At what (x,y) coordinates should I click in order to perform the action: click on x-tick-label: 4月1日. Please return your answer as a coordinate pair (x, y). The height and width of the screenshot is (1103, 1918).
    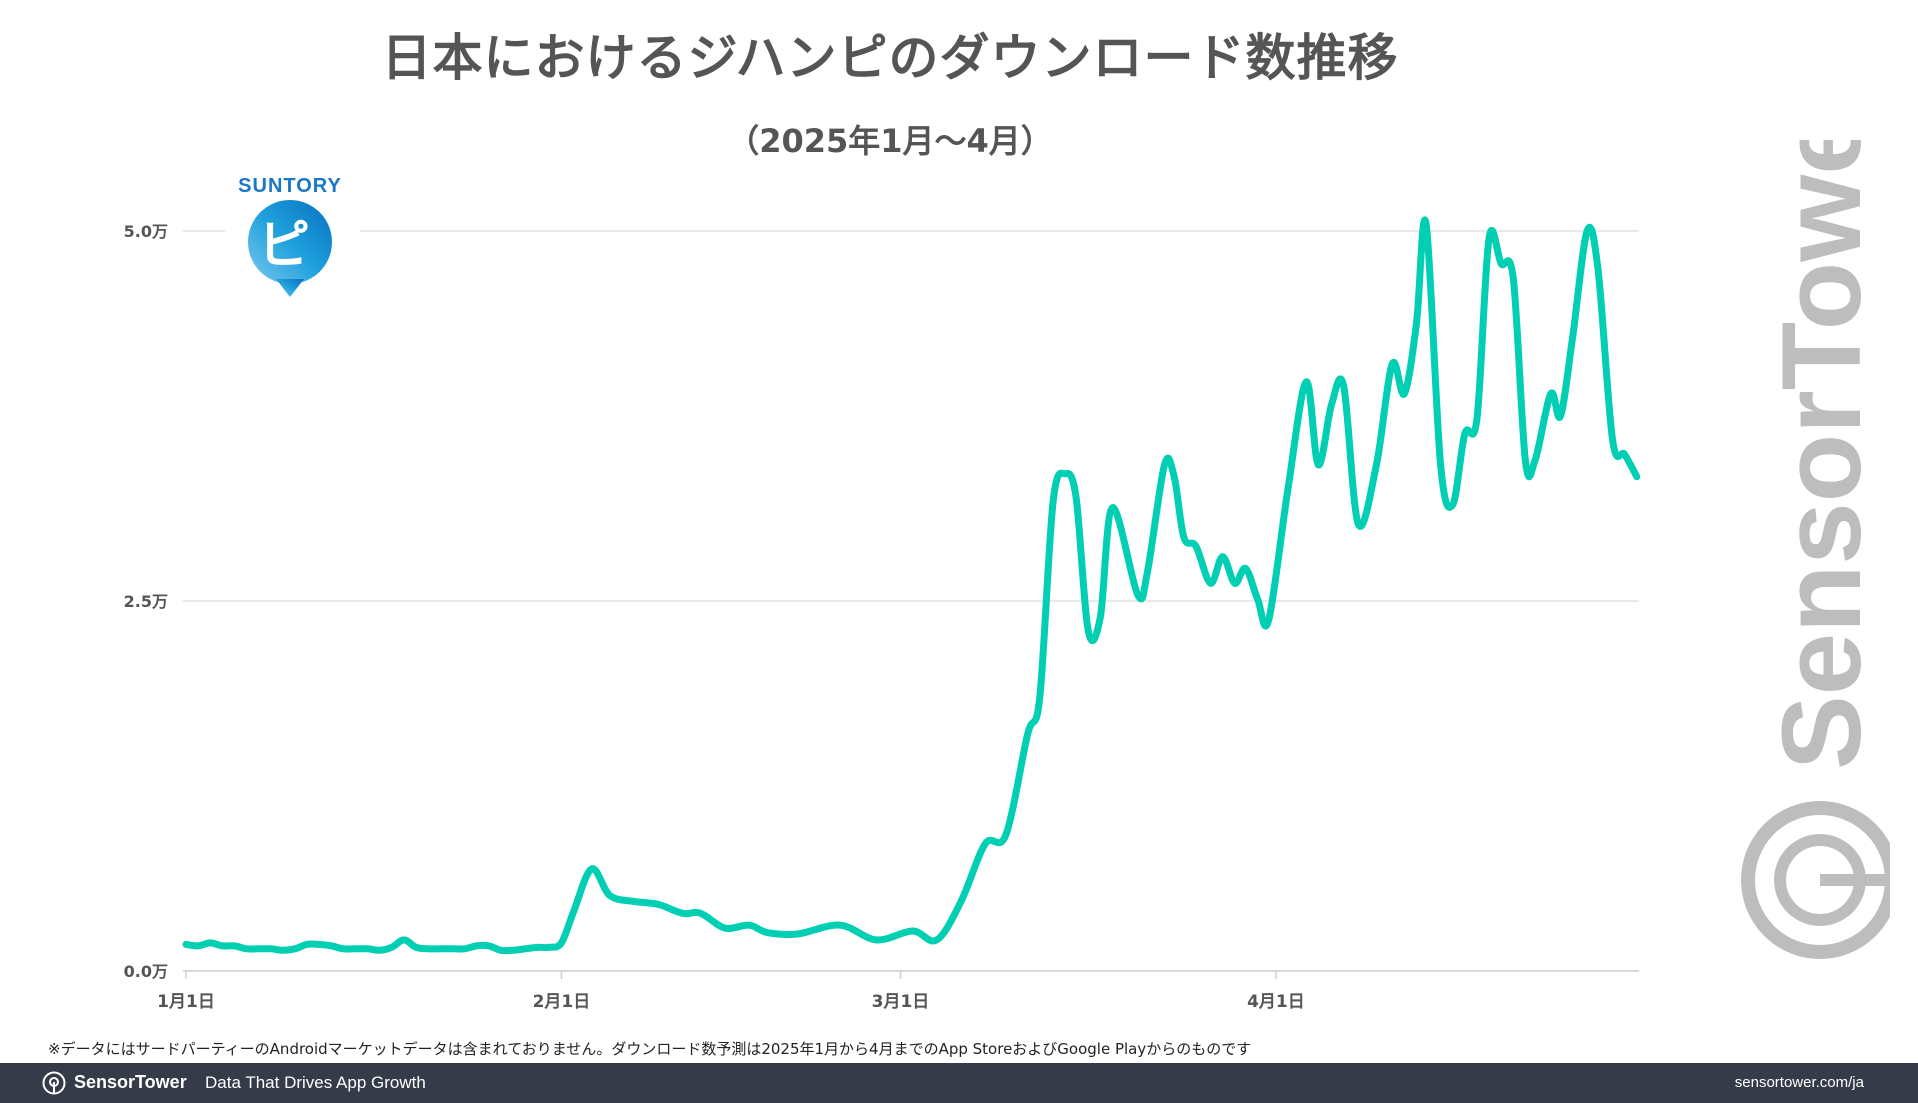
    Looking at the image, I should click on (1276, 1002).